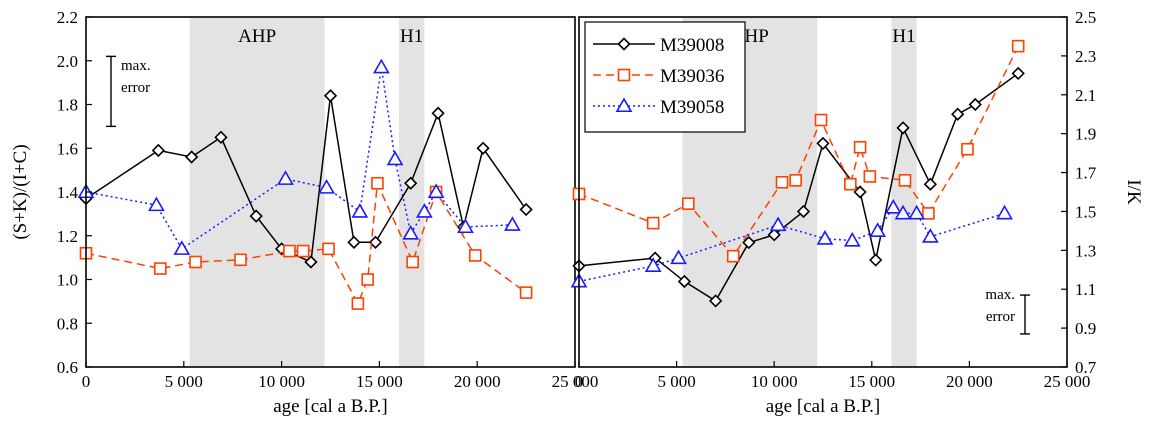  Describe the element at coordinates (1085, 17) in the screenshot. I see `y-tick-label: 2.5` at that location.